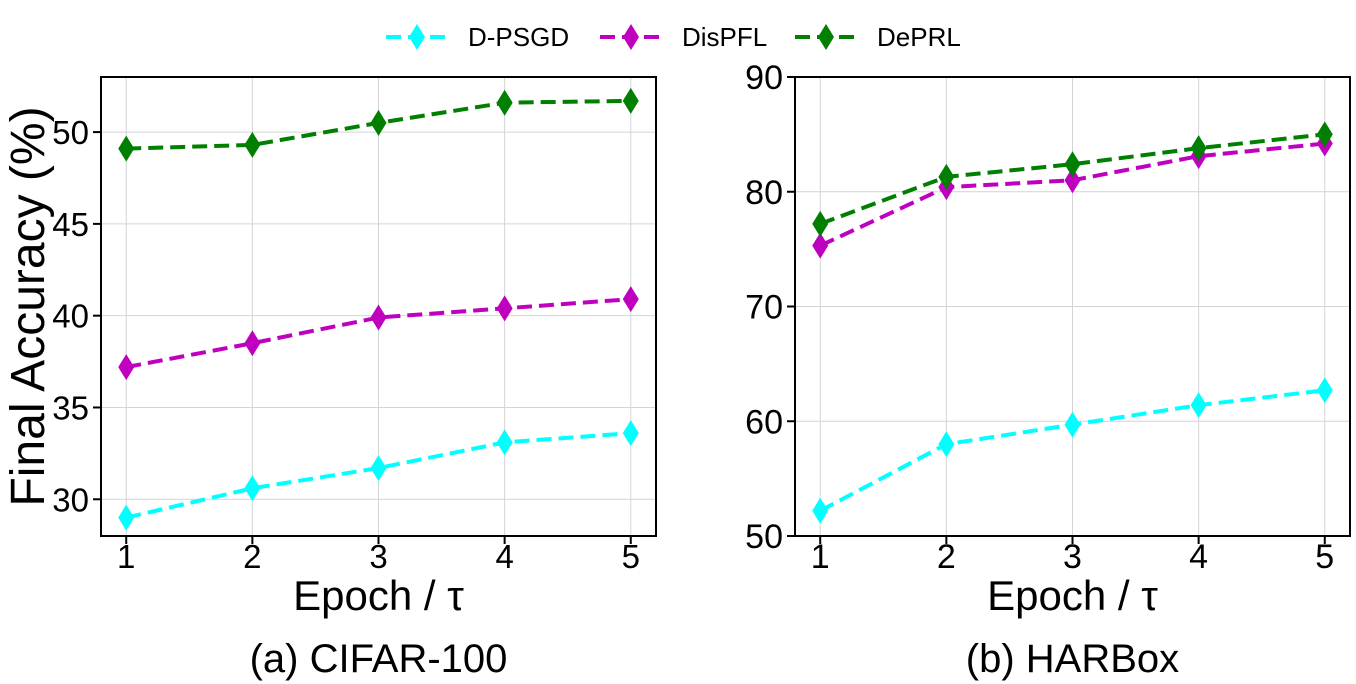 The height and width of the screenshot is (684, 1356). I want to click on y-tick-label: 40, so click(70, 316).